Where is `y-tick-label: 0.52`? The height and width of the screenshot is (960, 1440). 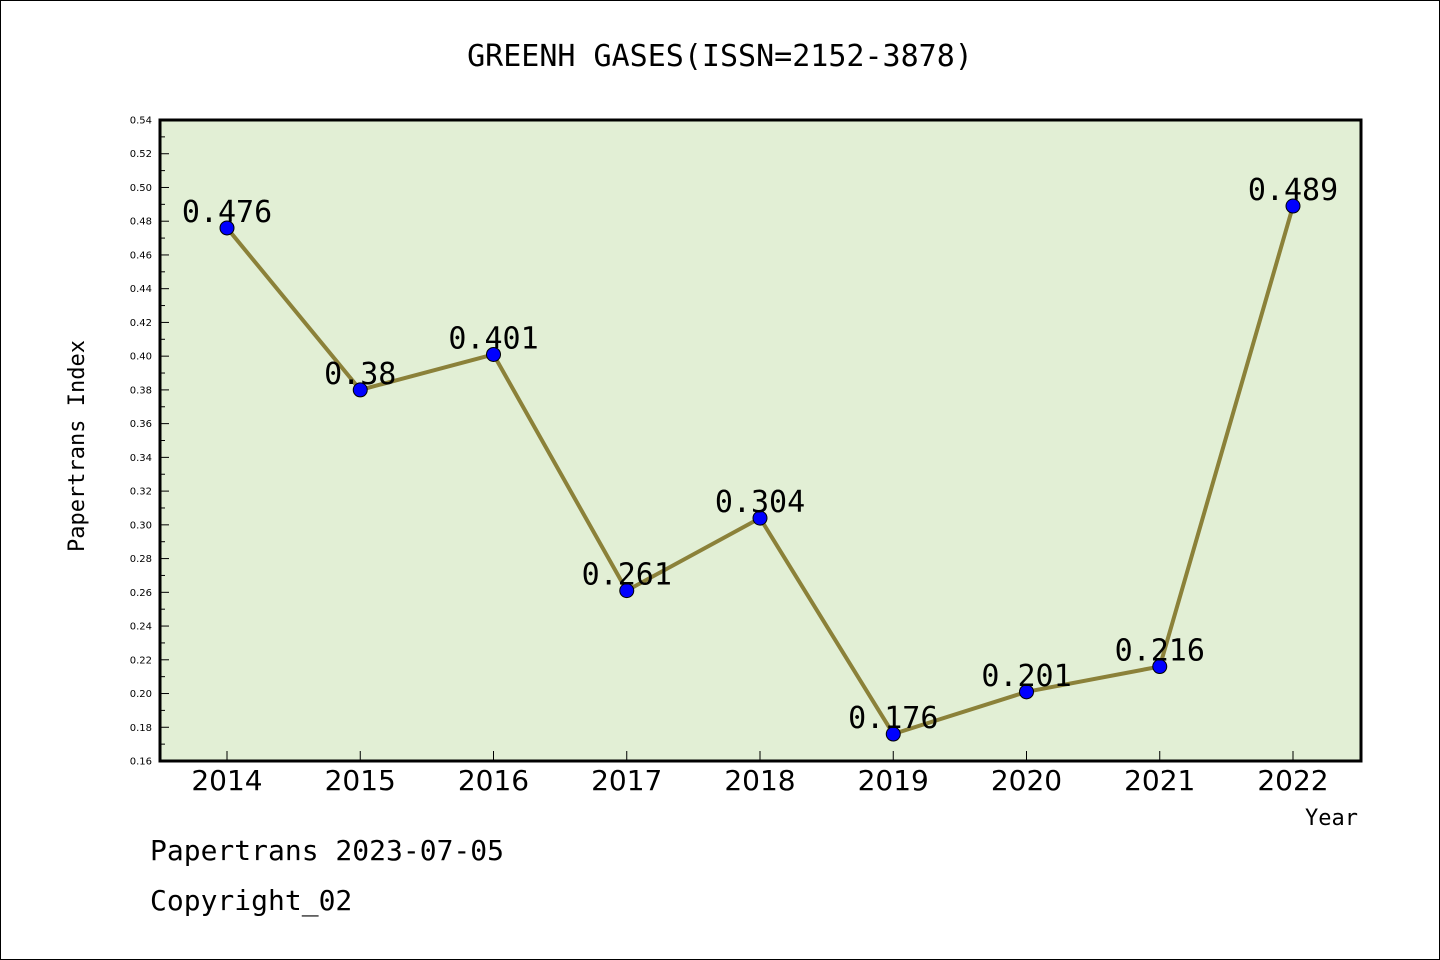 y-tick-label: 0.52 is located at coordinates (141, 154).